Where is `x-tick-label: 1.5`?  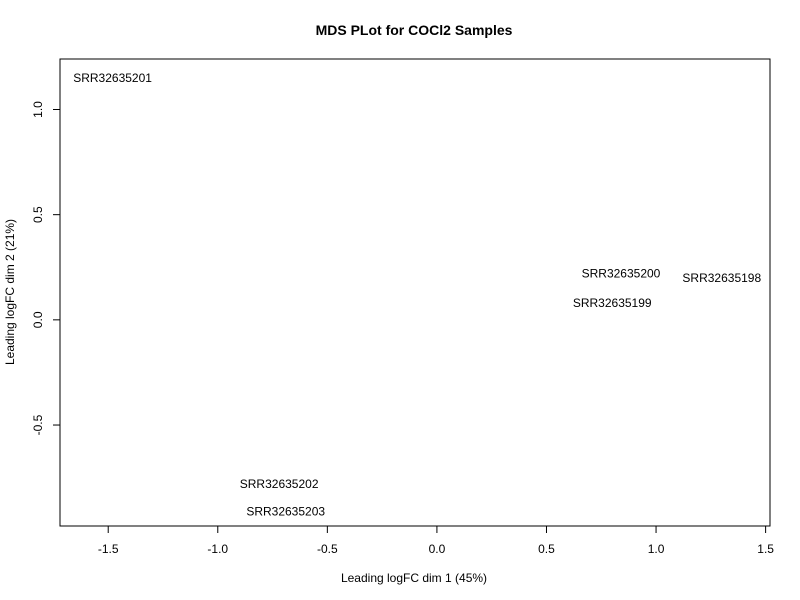
x-tick-label: 1.5 is located at coordinates (765, 549).